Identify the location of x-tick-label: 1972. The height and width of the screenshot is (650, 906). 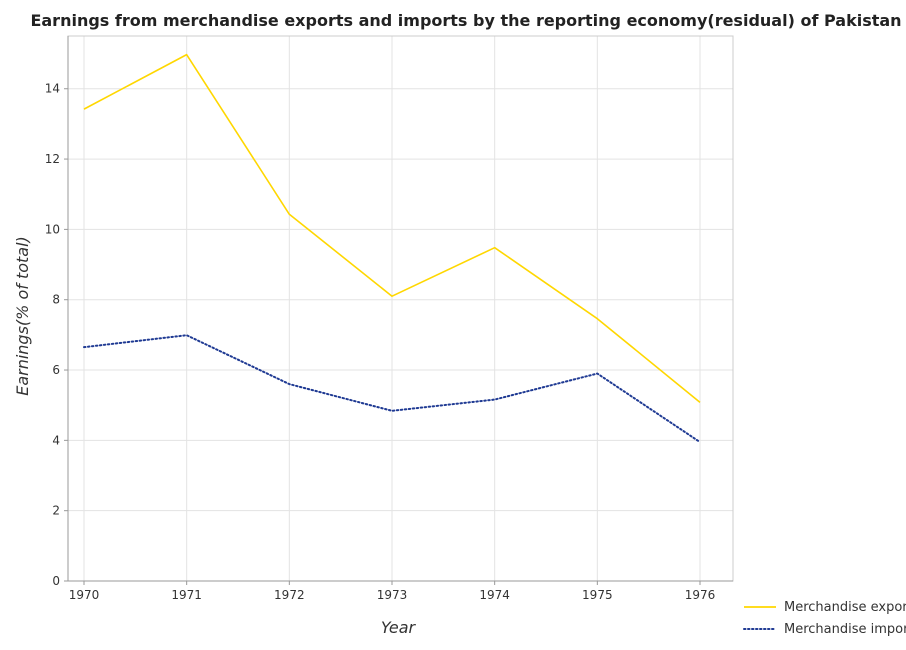
(289, 595).